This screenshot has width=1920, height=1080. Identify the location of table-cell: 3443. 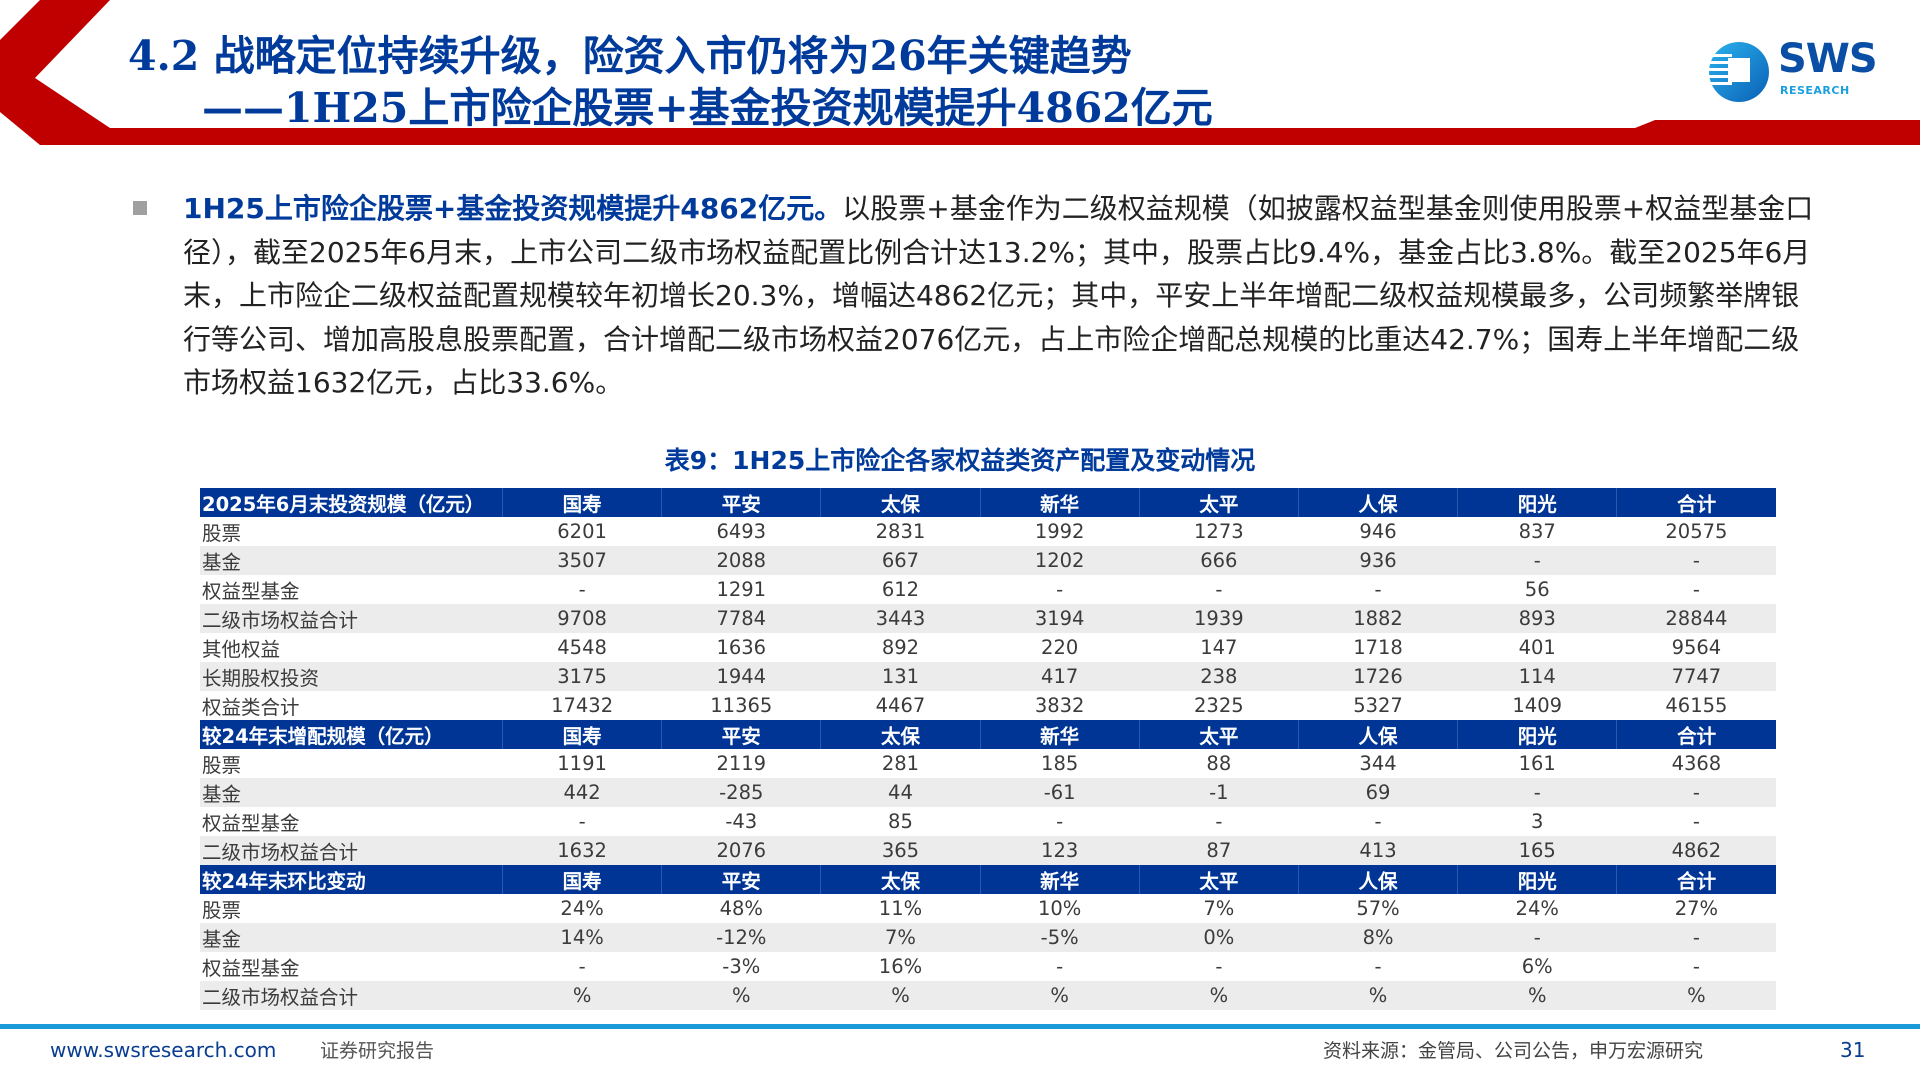
(900, 618).